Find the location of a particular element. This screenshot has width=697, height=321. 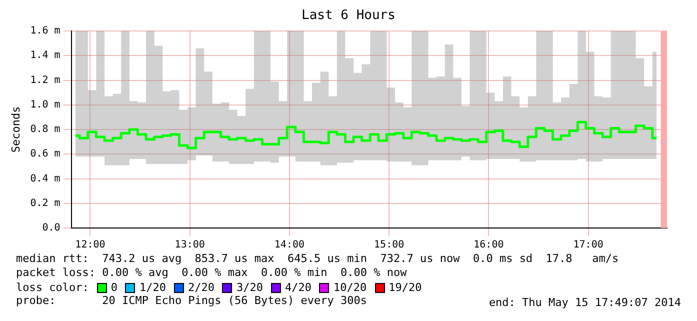

legend-label: 2/20 is located at coordinates (201, 287).